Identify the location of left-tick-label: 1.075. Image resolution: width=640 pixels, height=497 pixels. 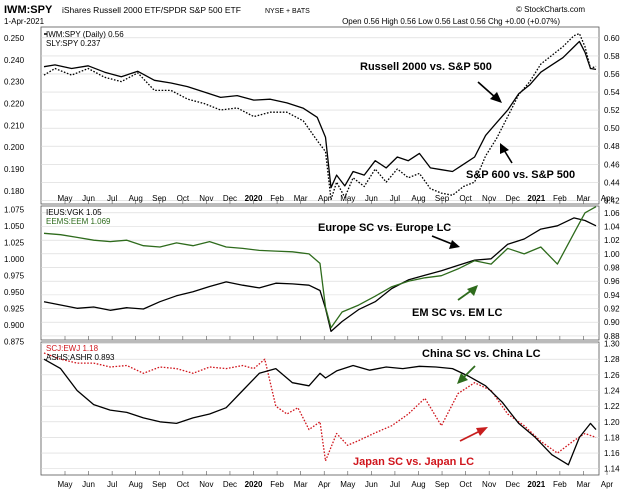
(14, 209).